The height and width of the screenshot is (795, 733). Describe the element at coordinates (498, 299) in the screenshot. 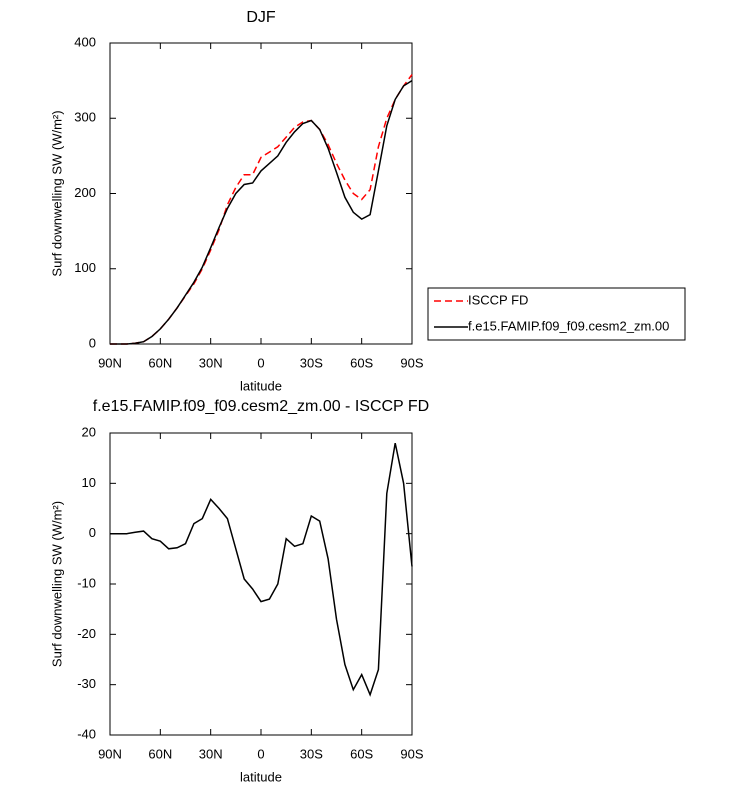

I see `legend-label: ISCCP FD` at that location.